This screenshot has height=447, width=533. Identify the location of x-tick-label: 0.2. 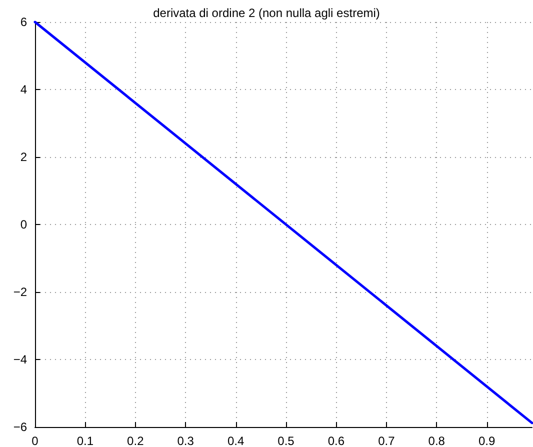
(135, 440).